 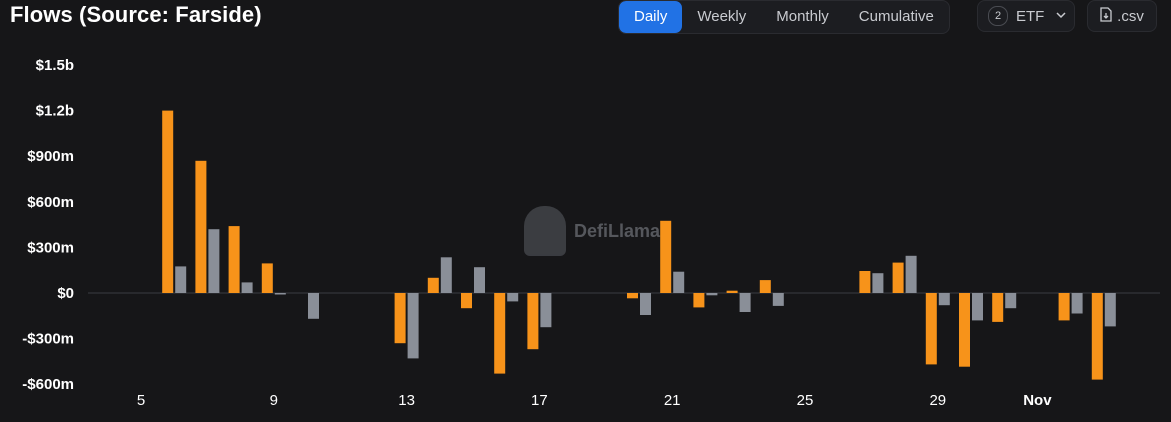 I want to click on download-csv-button: .csv, so click(x=1122, y=16).